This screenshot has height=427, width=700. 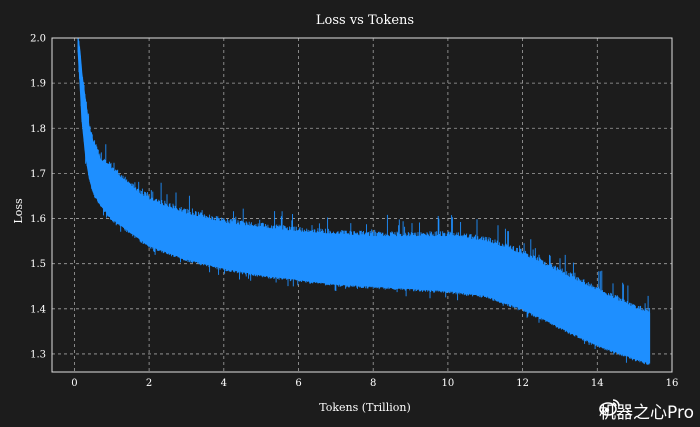 What do you see at coordinates (38, 129) in the screenshot?
I see `y-tick-label: 1.8` at bounding box center [38, 129].